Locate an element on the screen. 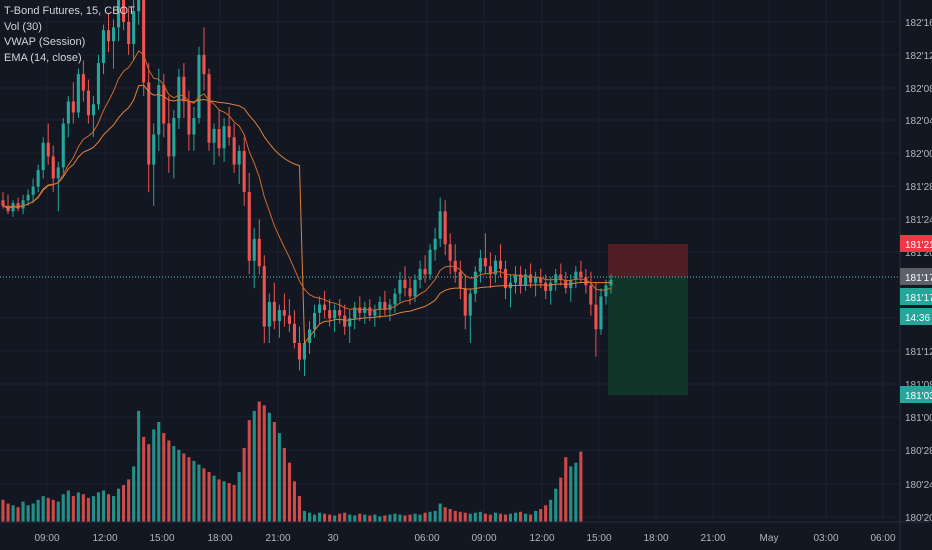  y-tick-label: 181'28 is located at coordinates (918, 187).